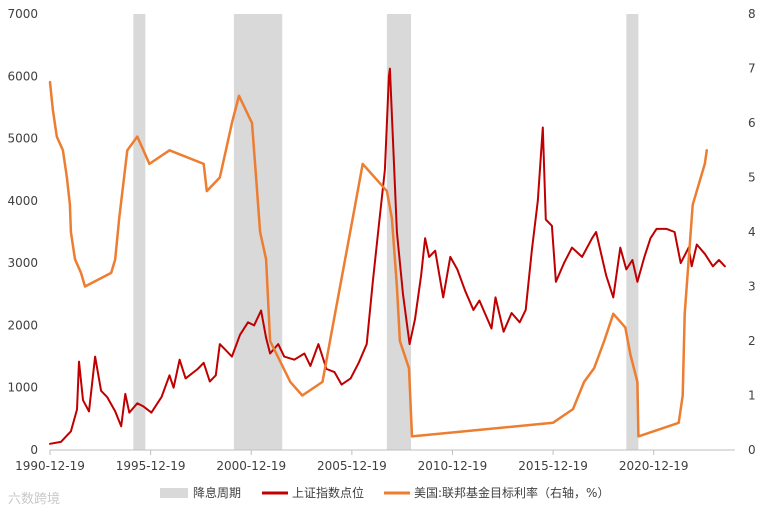 The width and height of the screenshot is (767, 515). I want to click on y-left-tick-label: 5000, so click(22, 139).